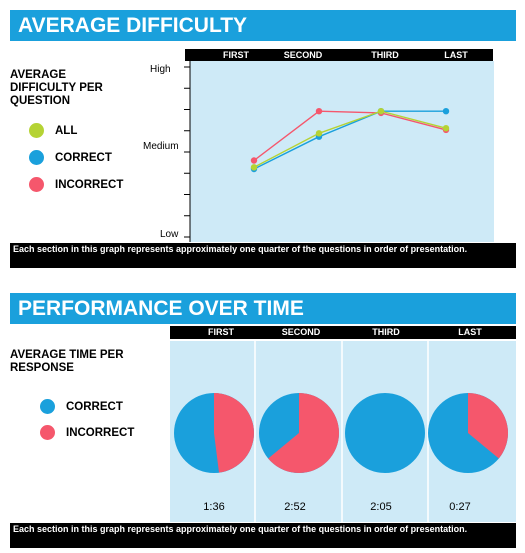 The image size is (525, 553). I want to click on performance-col-first: FIRST, so click(221, 332).